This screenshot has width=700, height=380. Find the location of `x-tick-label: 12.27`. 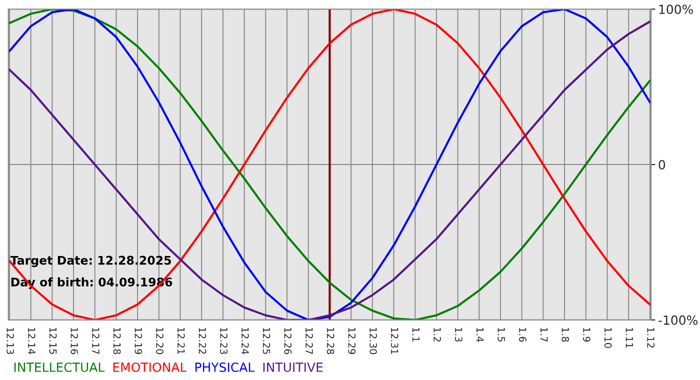

x-tick-label: 12.27 is located at coordinates (309, 341).